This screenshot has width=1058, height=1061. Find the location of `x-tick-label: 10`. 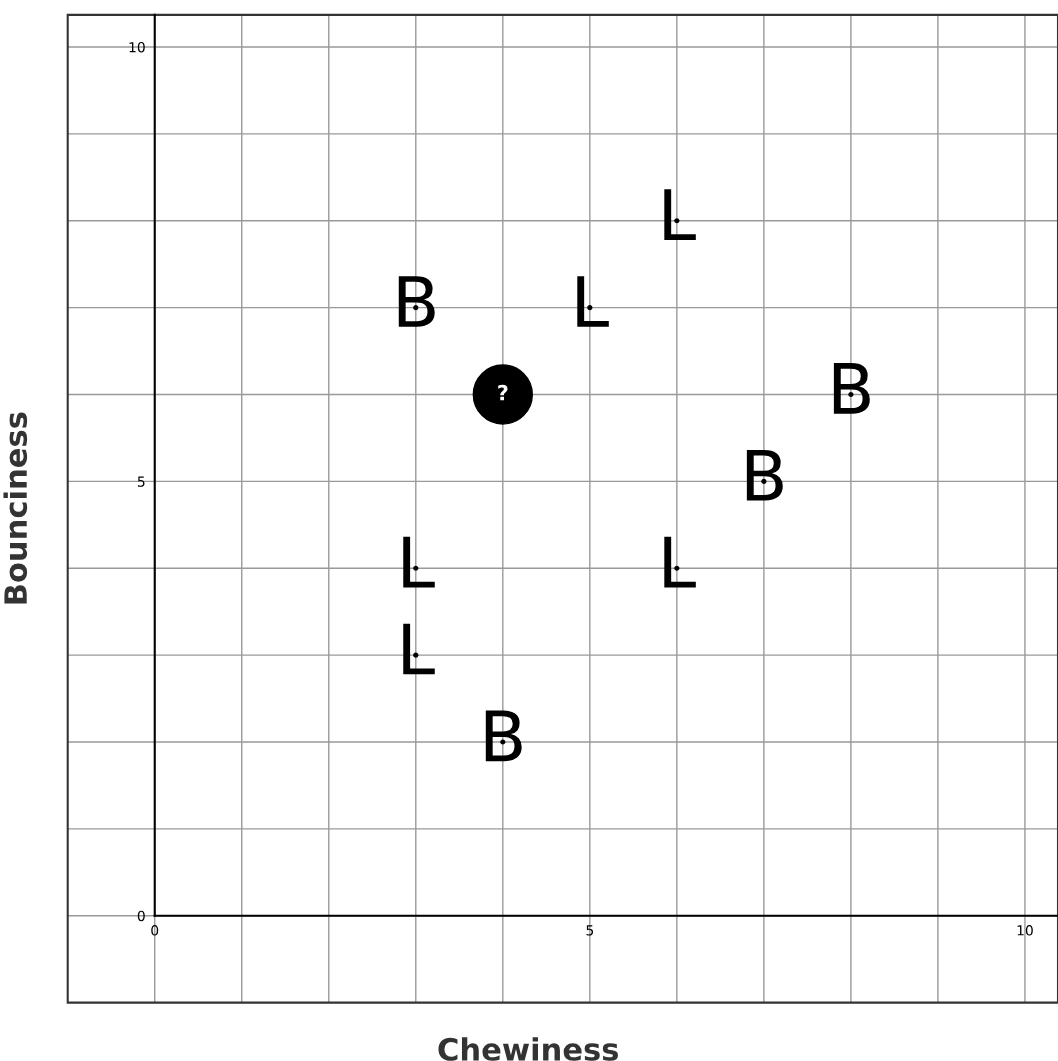

x-tick-label: 10 is located at coordinates (1025, 930).